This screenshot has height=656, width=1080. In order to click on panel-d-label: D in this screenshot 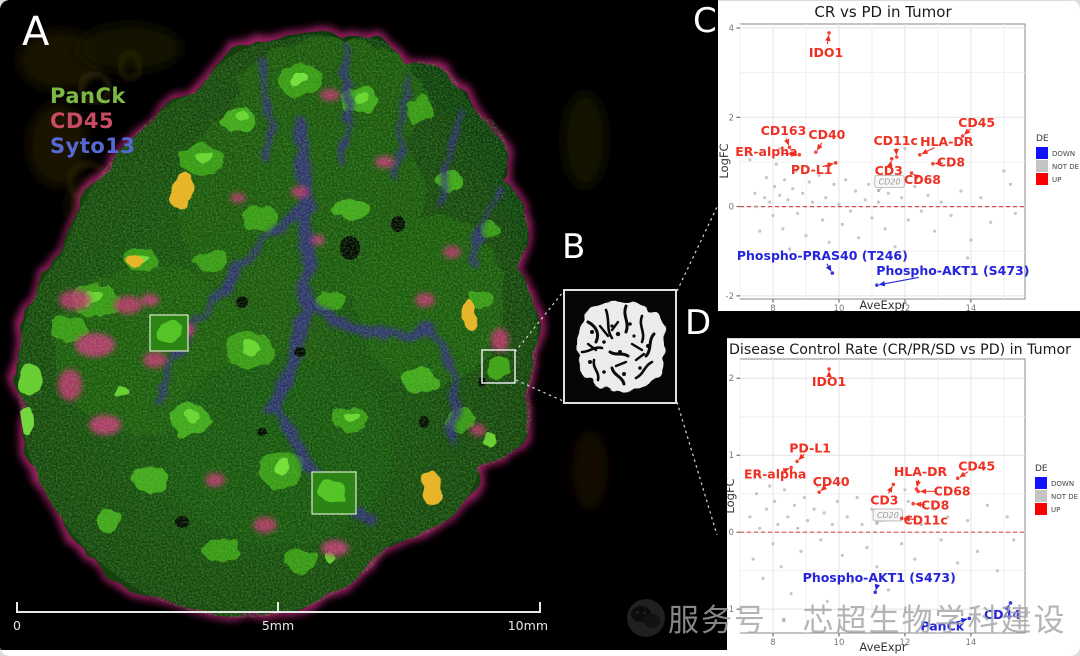, I will do `click(698, 323)`.